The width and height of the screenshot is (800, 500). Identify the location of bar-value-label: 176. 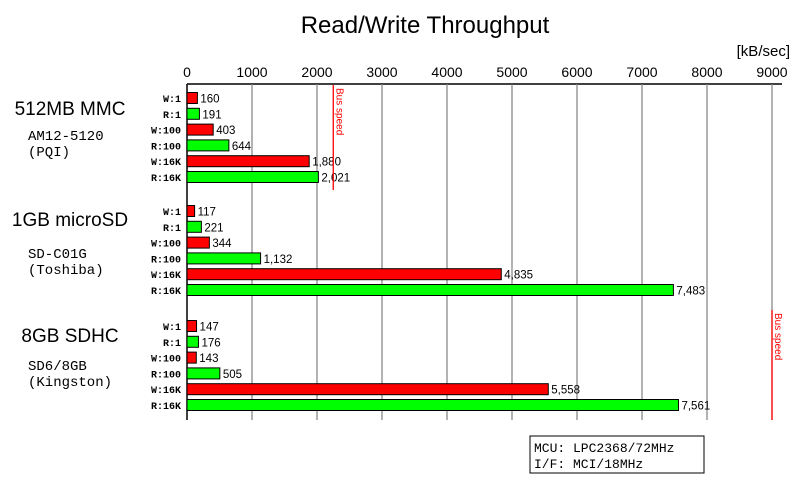
(210, 343).